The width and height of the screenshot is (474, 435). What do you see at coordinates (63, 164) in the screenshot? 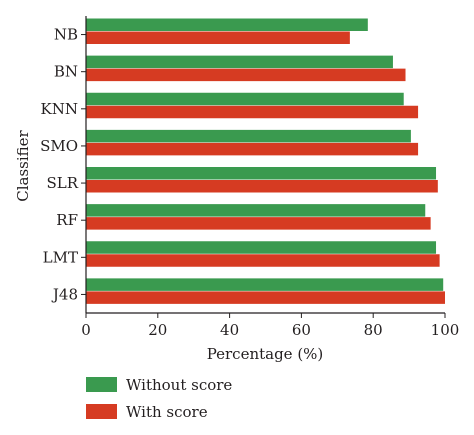
I see `y-tick-labels: NB BN KNN SMO SLR RF LMT J48` at bounding box center [63, 164].